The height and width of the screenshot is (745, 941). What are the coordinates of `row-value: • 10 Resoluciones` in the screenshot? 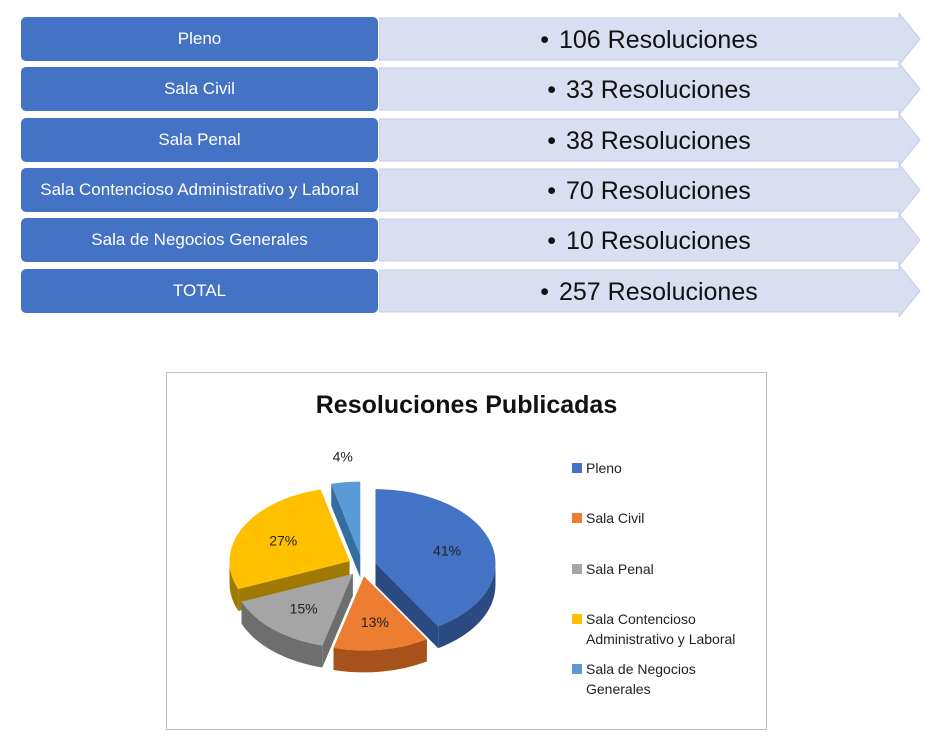 It's located at (649, 241).